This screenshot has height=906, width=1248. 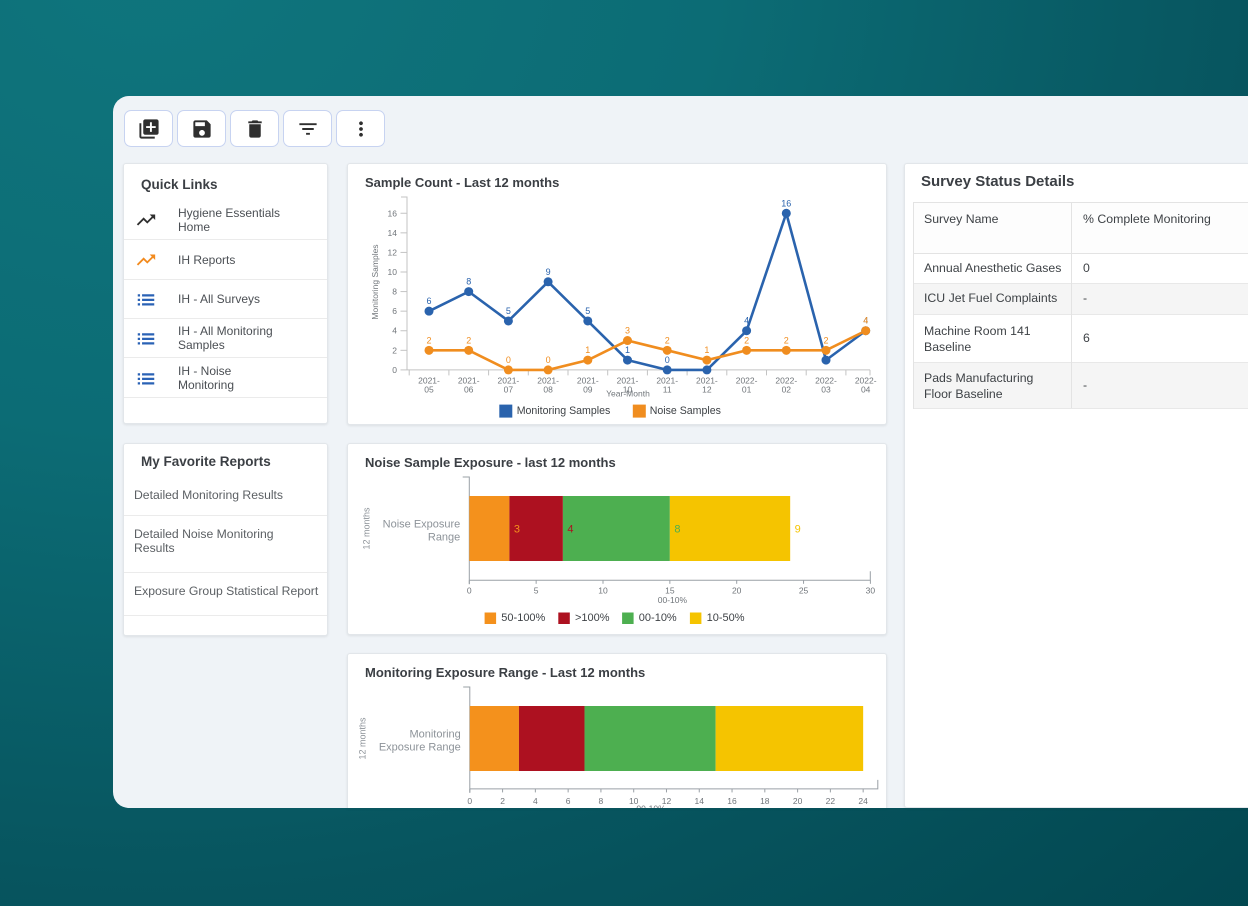 What do you see at coordinates (429, 389) in the screenshot?
I see `svg-text: 05` at bounding box center [429, 389].